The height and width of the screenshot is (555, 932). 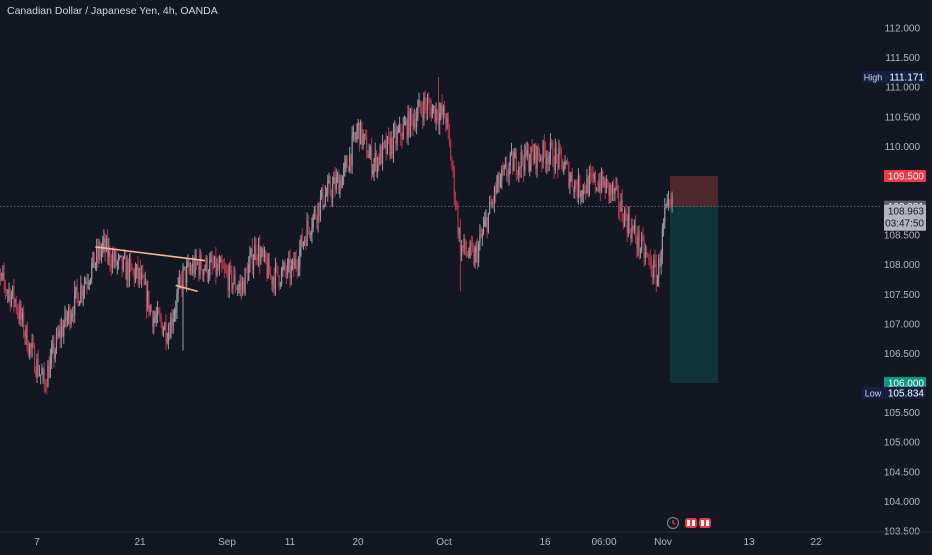 I want to click on position-zones, so click(x=694, y=279).